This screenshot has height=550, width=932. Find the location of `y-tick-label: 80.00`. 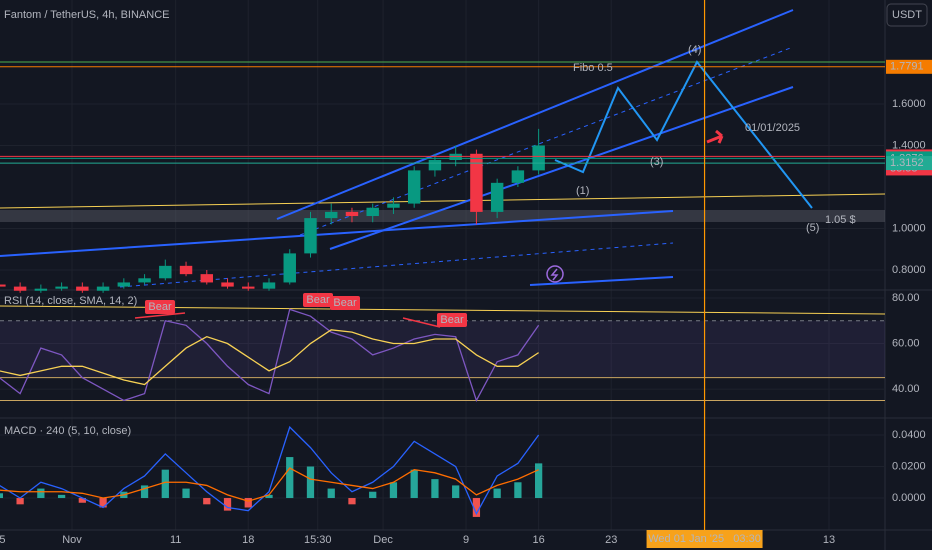

y-tick-label: 80.00 is located at coordinates (906, 298).